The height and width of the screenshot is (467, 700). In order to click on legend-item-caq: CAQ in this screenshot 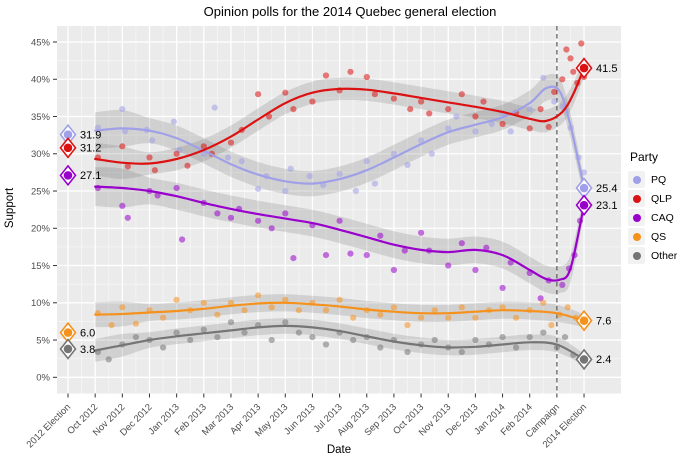, I will do `click(663, 217)`.